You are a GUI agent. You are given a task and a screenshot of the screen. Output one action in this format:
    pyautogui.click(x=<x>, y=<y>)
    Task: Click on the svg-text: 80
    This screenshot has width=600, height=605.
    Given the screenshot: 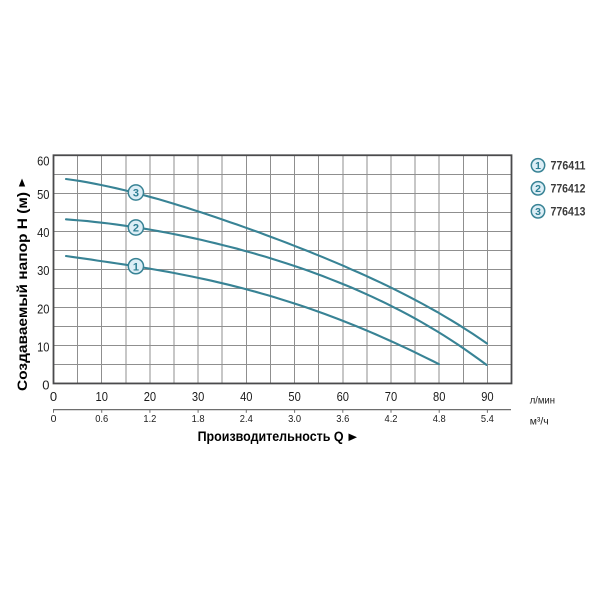 What is the action you would take?
    pyautogui.click(x=439, y=396)
    